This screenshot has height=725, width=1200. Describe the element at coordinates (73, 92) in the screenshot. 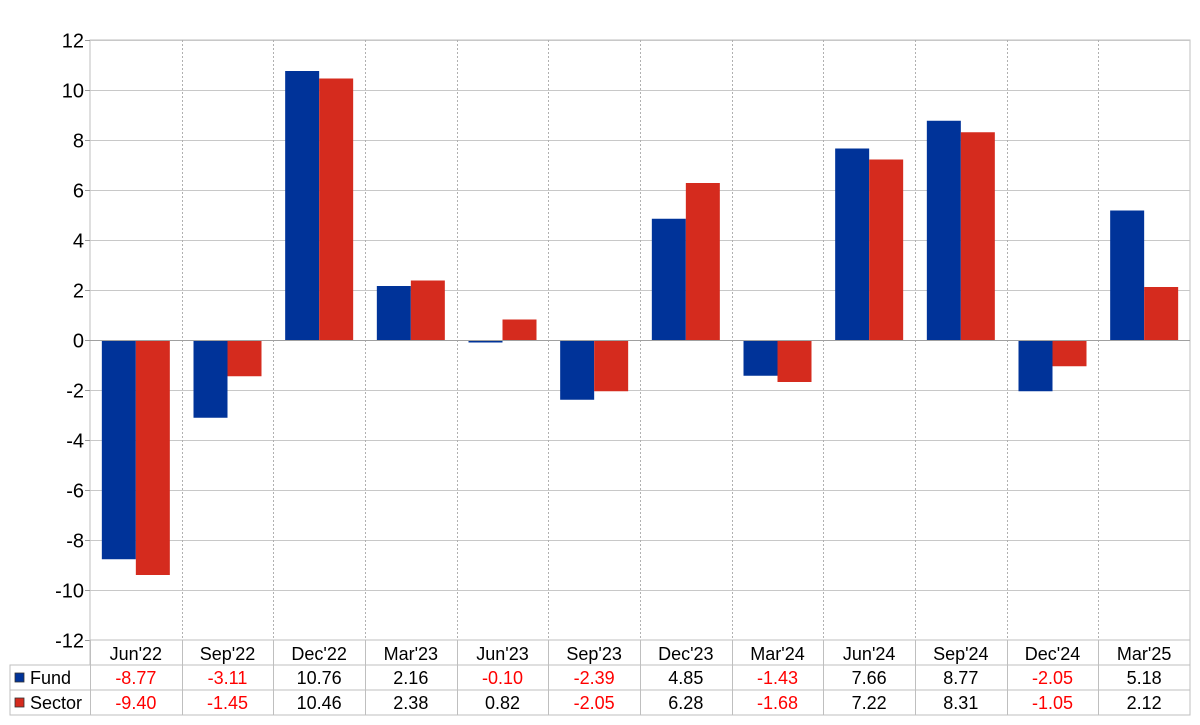

I see `y-tick-label: 10` at that location.